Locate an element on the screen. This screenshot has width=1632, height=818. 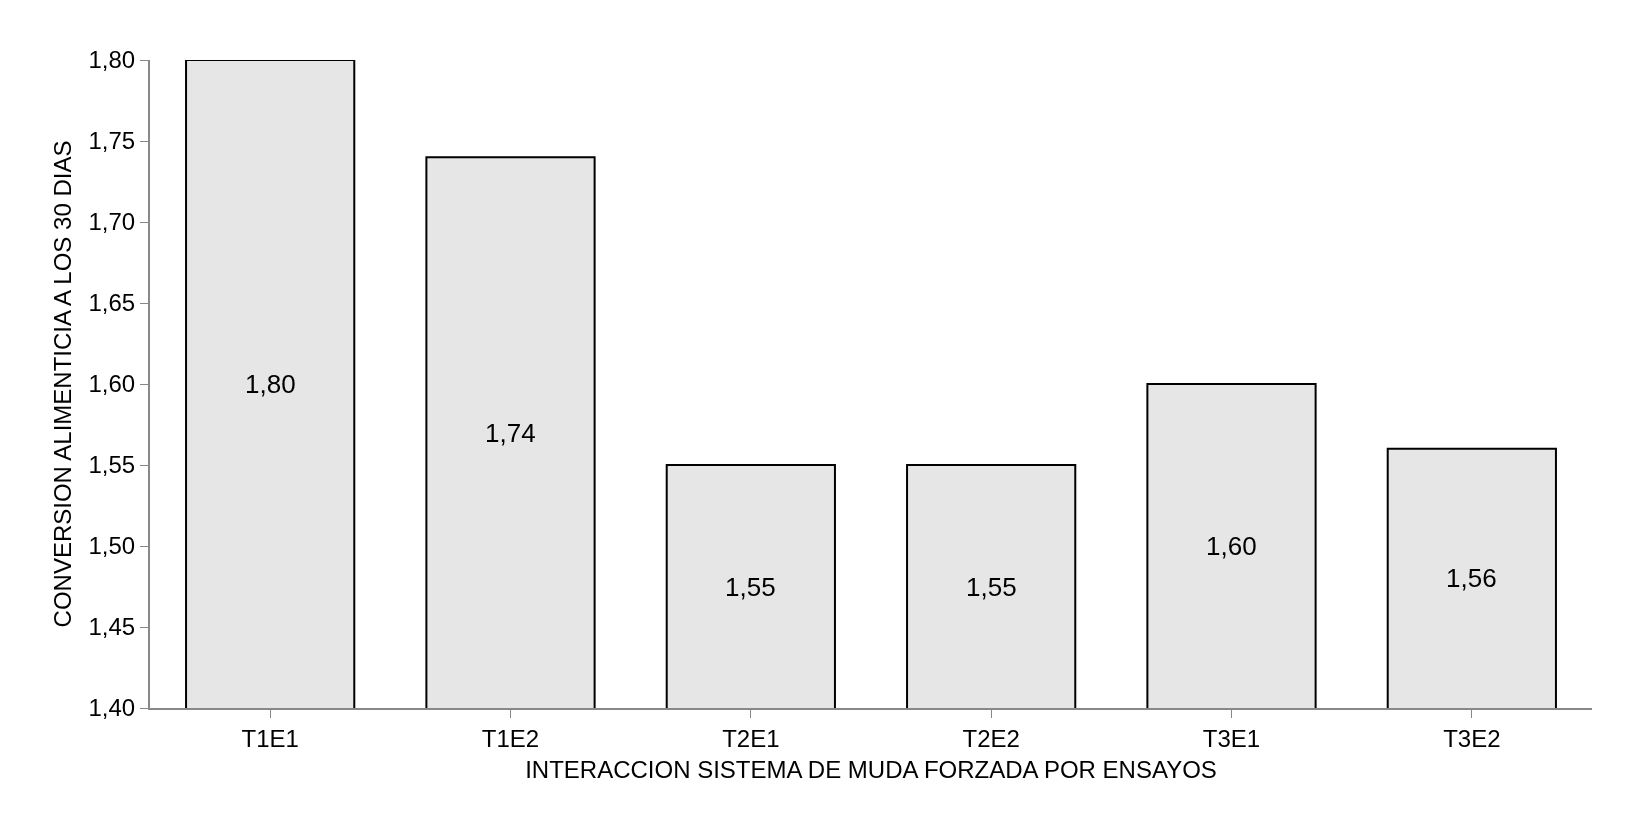
y-tick-label: 1,50 is located at coordinates (112, 546).